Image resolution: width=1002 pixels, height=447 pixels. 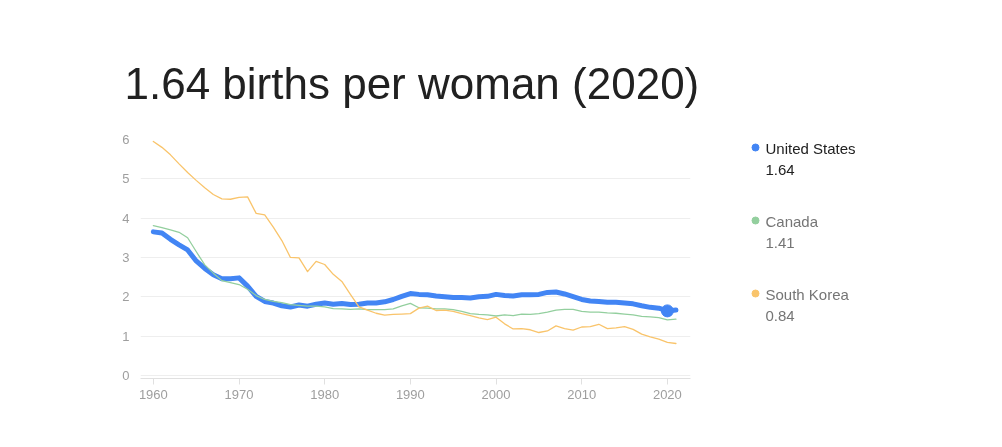 What do you see at coordinates (126, 257) in the screenshot?
I see `y-tick-label: 3` at bounding box center [126, 257].